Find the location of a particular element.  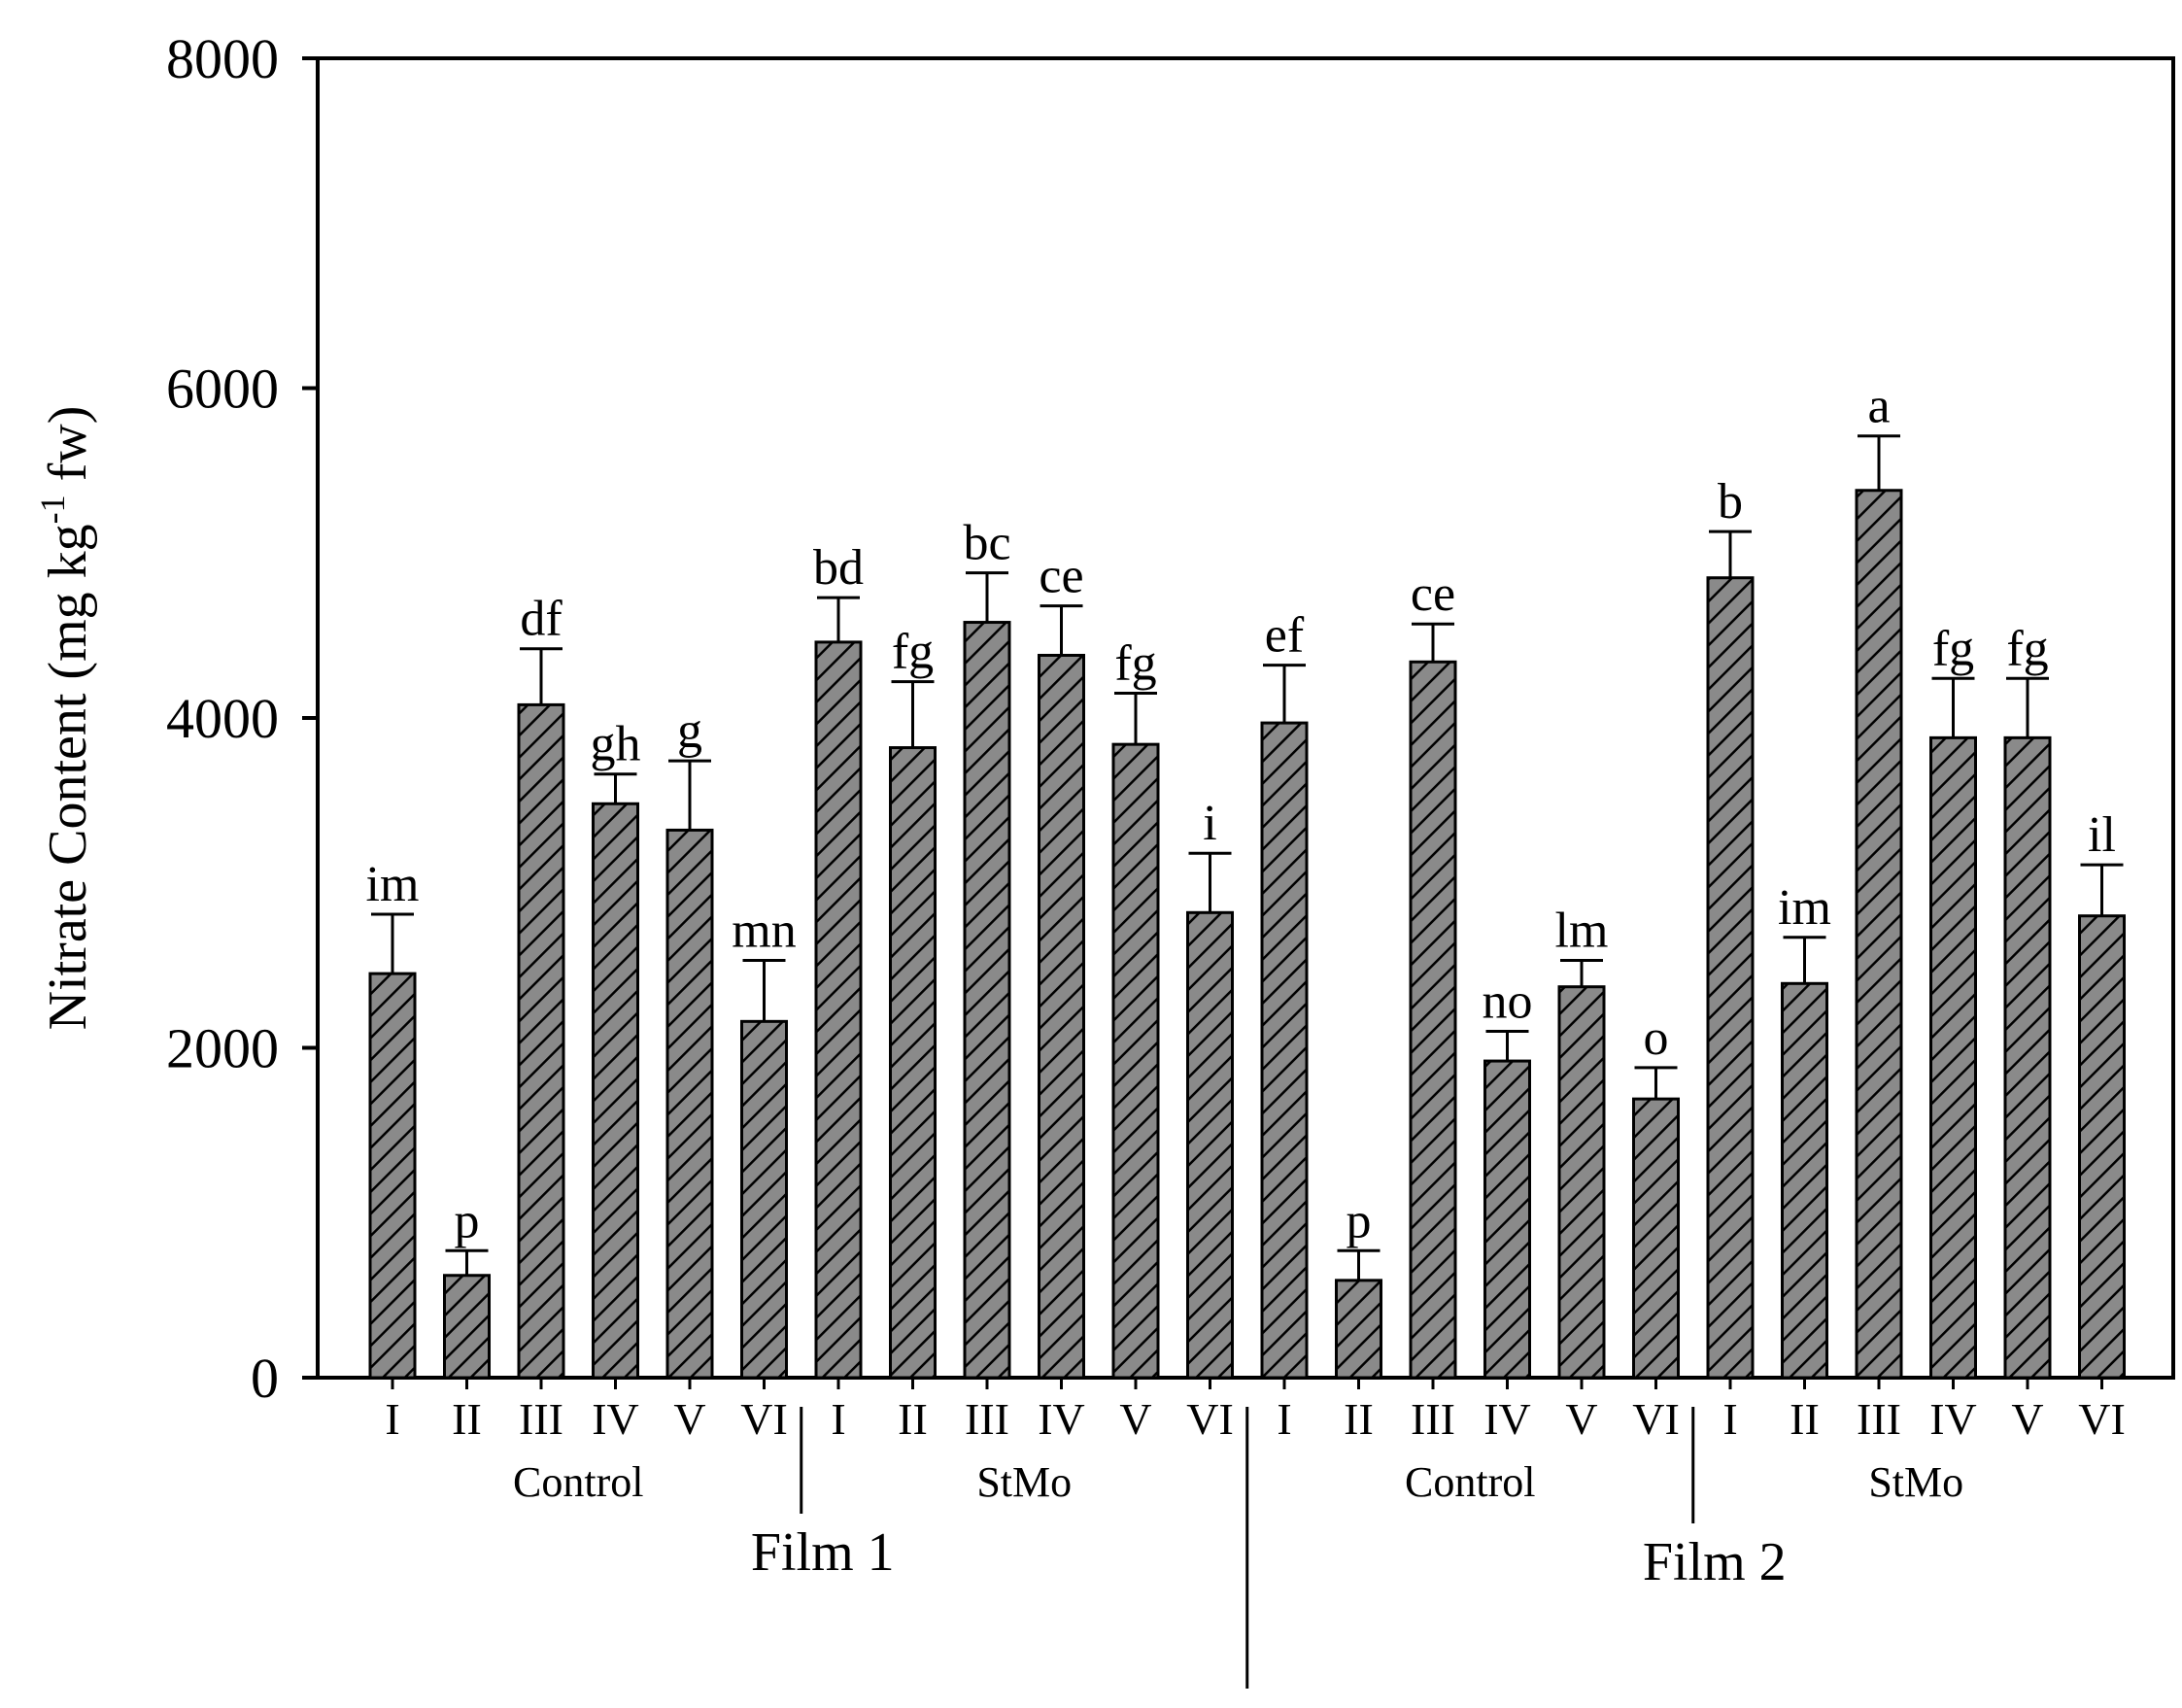

y-tick-label: 6000 is located at coordinates (223, 389).